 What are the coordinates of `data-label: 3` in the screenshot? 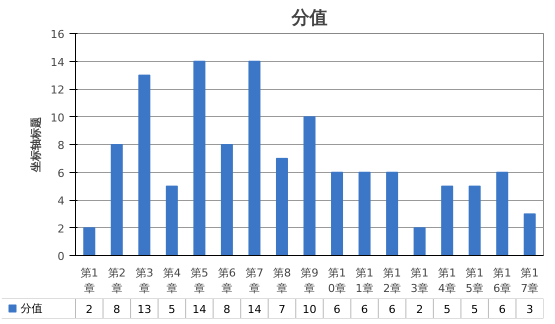 It's located at (530, 309).